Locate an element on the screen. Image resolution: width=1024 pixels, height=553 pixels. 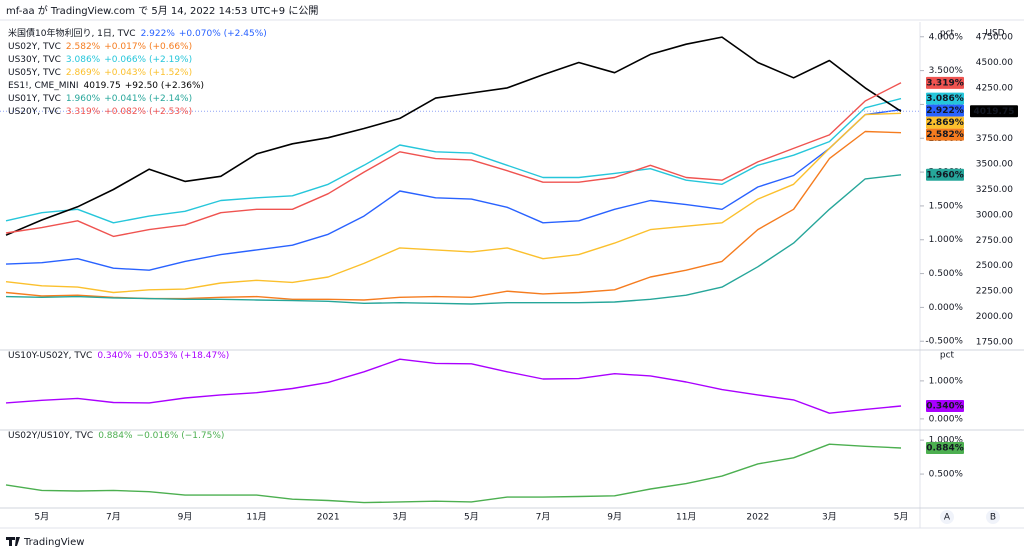
y2-tick-label: 2500.00 is located at coordinates (994, 266).